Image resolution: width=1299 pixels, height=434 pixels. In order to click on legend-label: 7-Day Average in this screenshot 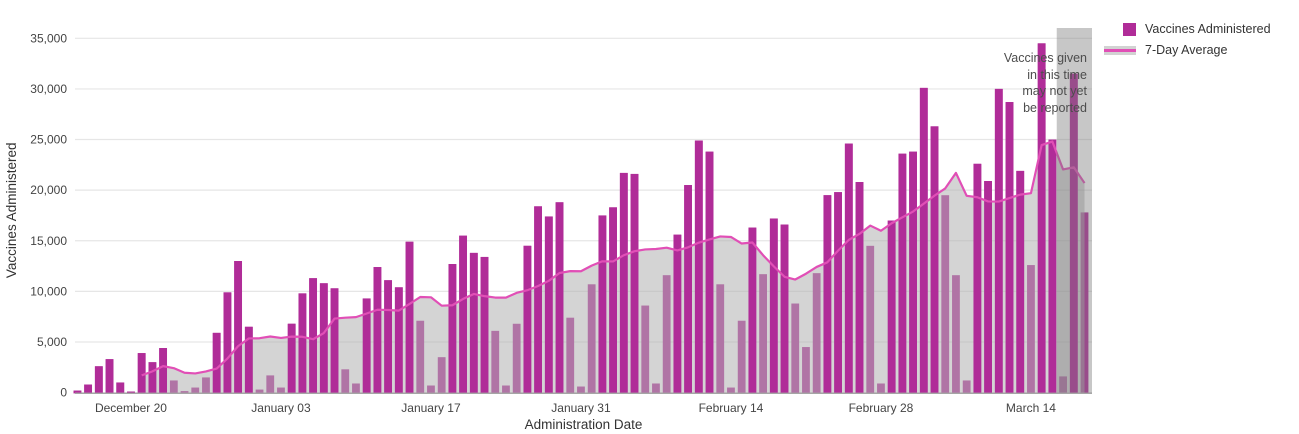, I will do `click(1186, 50)`.